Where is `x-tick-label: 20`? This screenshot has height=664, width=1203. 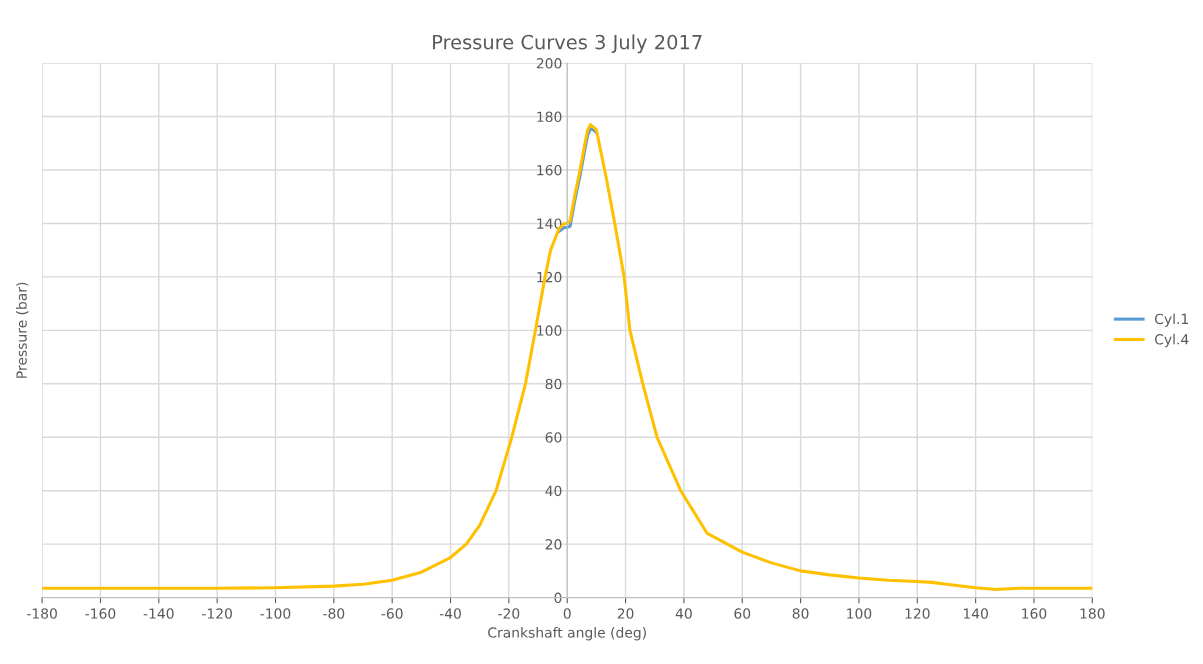 x-tick-label: 20 is located at coordinates (625, 613).